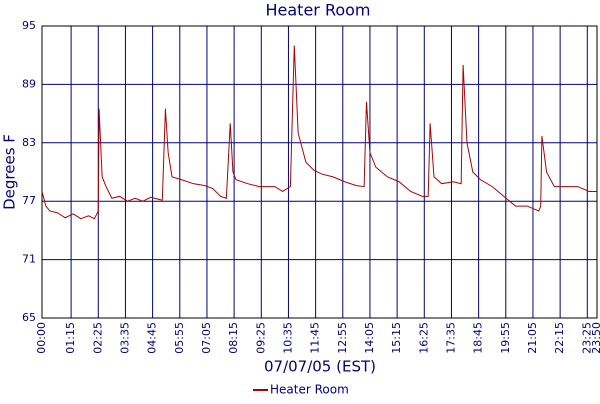  Describe the element at coordinates (586, 338) in the screenshot. I see `x-tick-label: 23:25` at that location.